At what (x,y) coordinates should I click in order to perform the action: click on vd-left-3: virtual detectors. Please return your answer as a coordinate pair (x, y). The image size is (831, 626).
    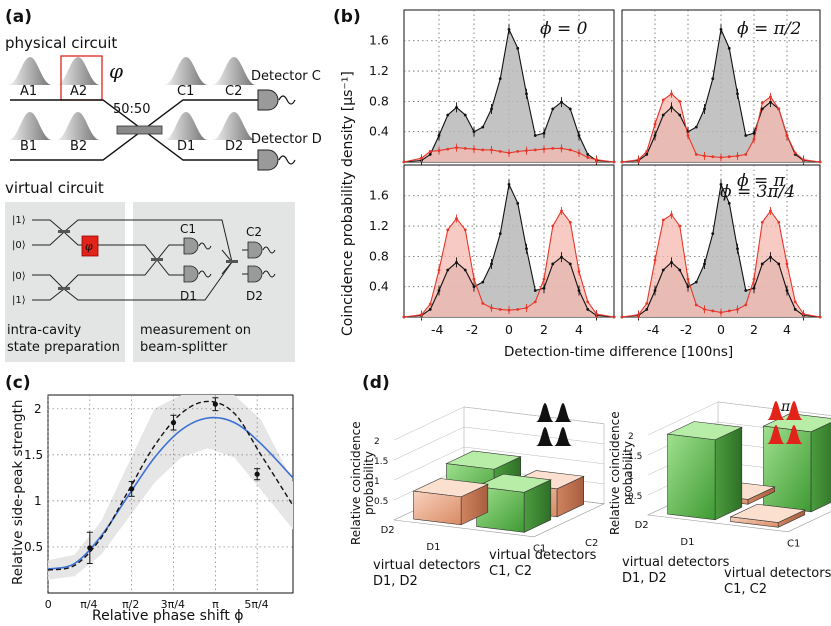
    Looking at the image, I should click on (676, 562).